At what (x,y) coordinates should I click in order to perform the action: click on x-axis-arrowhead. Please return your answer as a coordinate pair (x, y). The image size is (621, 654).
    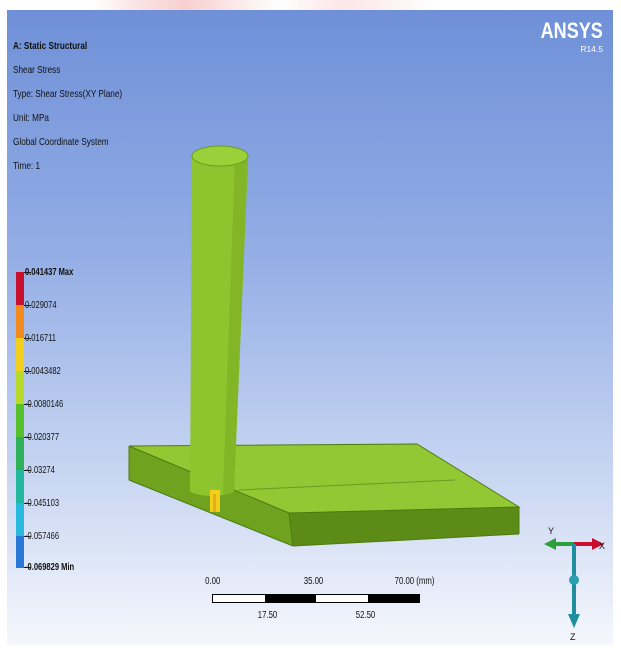
    Looking at the image, I should click on (598, 544).